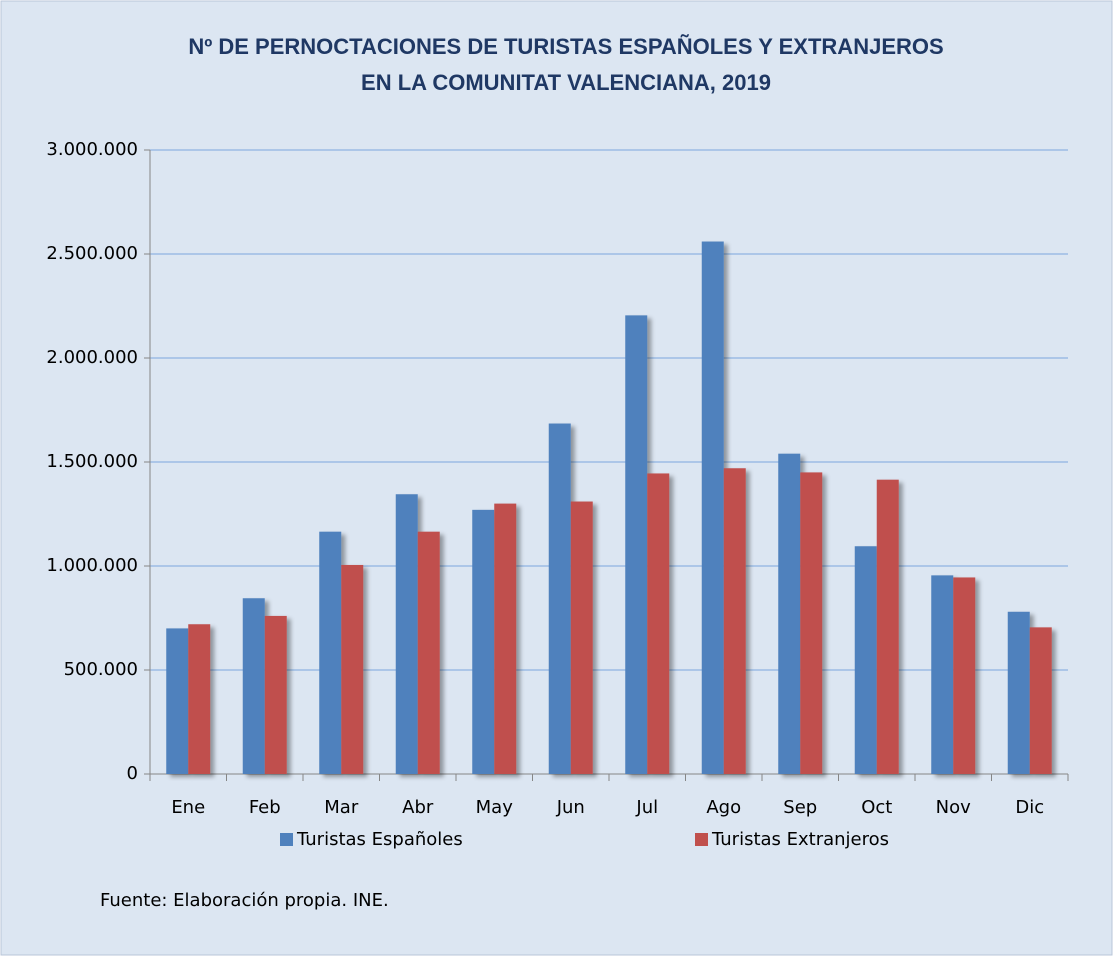 The image size is (1113, 956). I want to click on source-note: Fuente: Elaboración propia. INE., so click(244, 900).